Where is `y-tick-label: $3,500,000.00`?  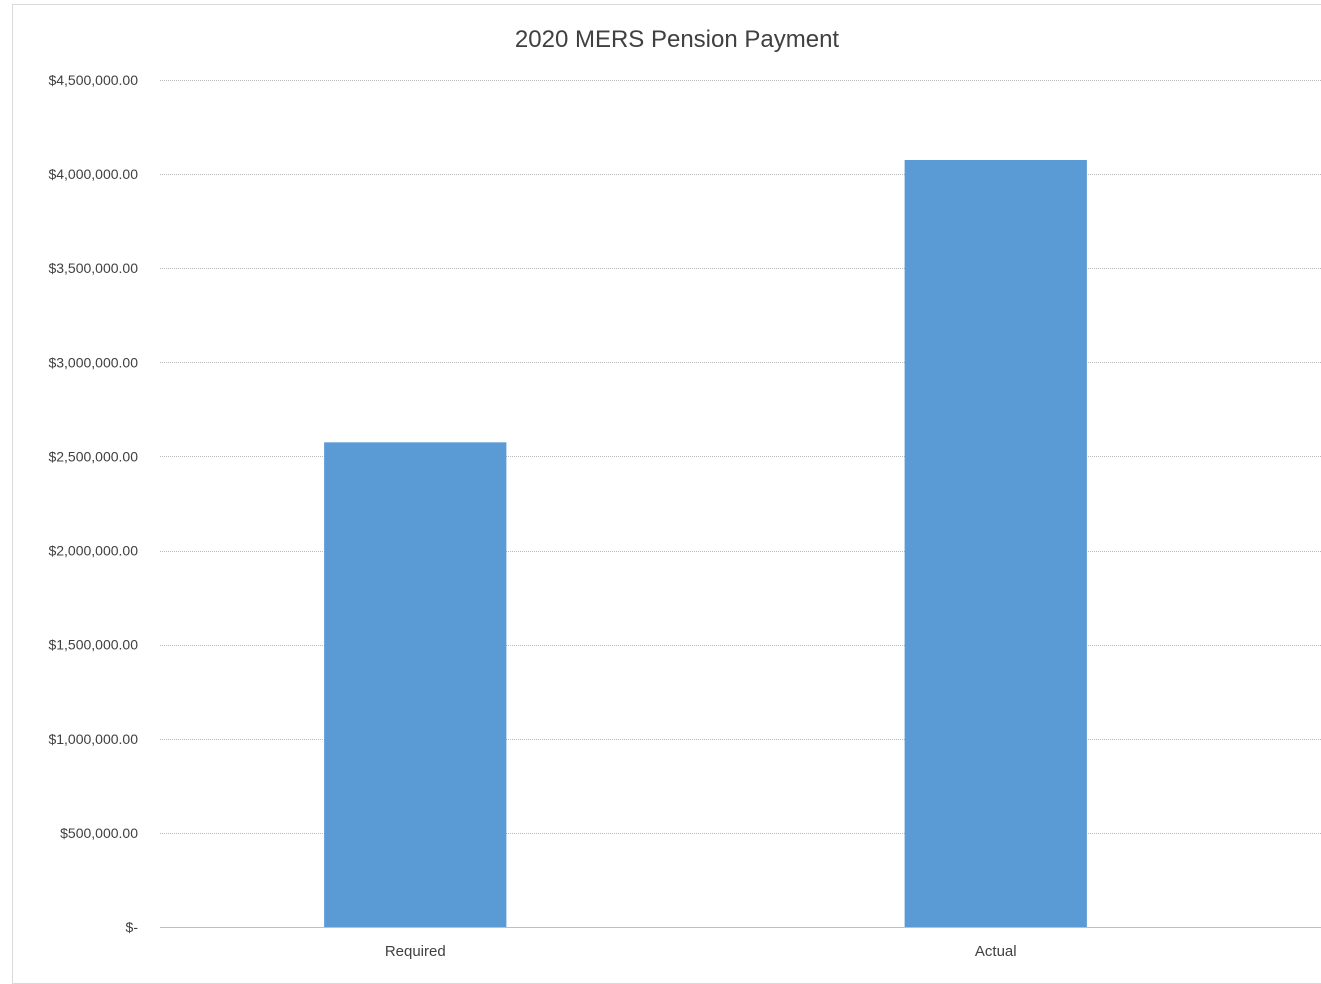
y-tick-label: $3,500,000.00 is located at coordinates (93, 268).